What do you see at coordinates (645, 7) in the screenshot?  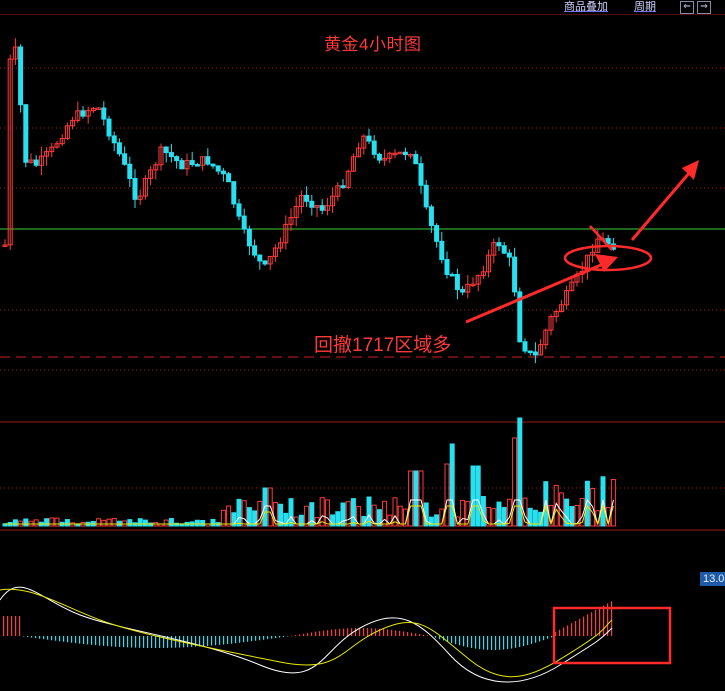 I see `period-link: 周期` at bounding box center [645, 7].